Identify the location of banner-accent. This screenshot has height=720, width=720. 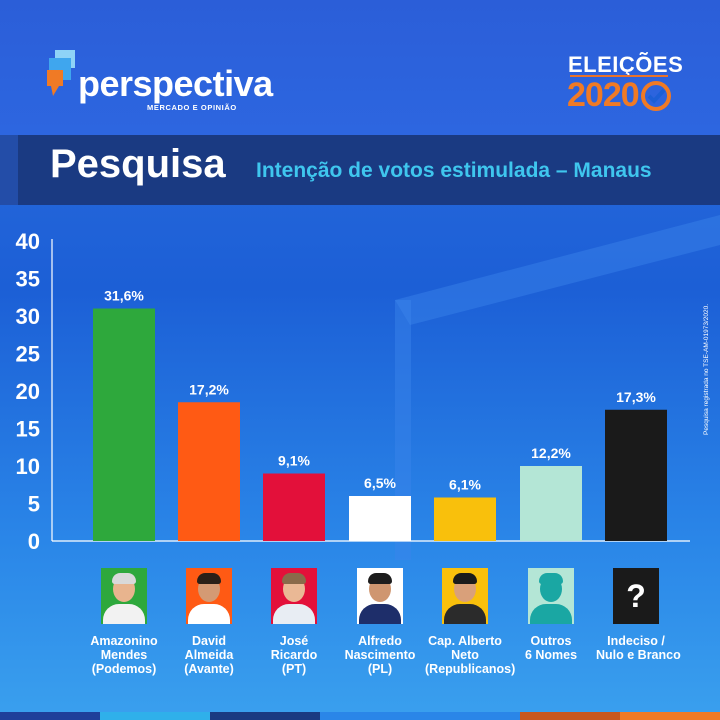
(9, 170).